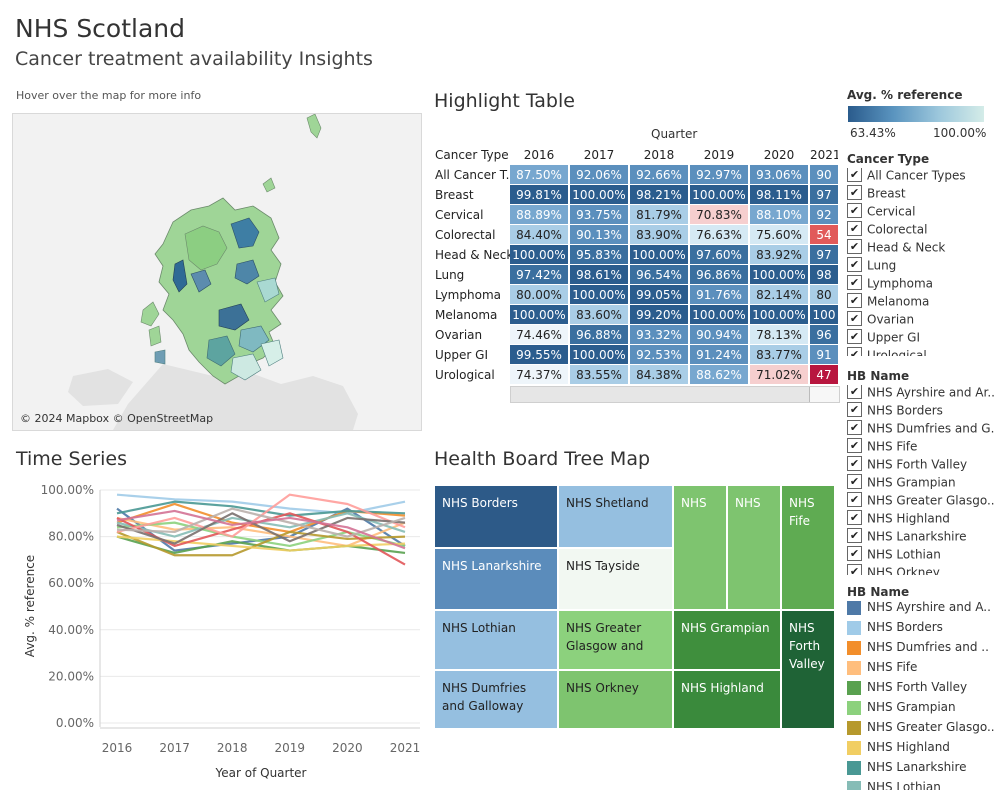  I want to click on highlight-cell: 88.62%, so click(719, 374).